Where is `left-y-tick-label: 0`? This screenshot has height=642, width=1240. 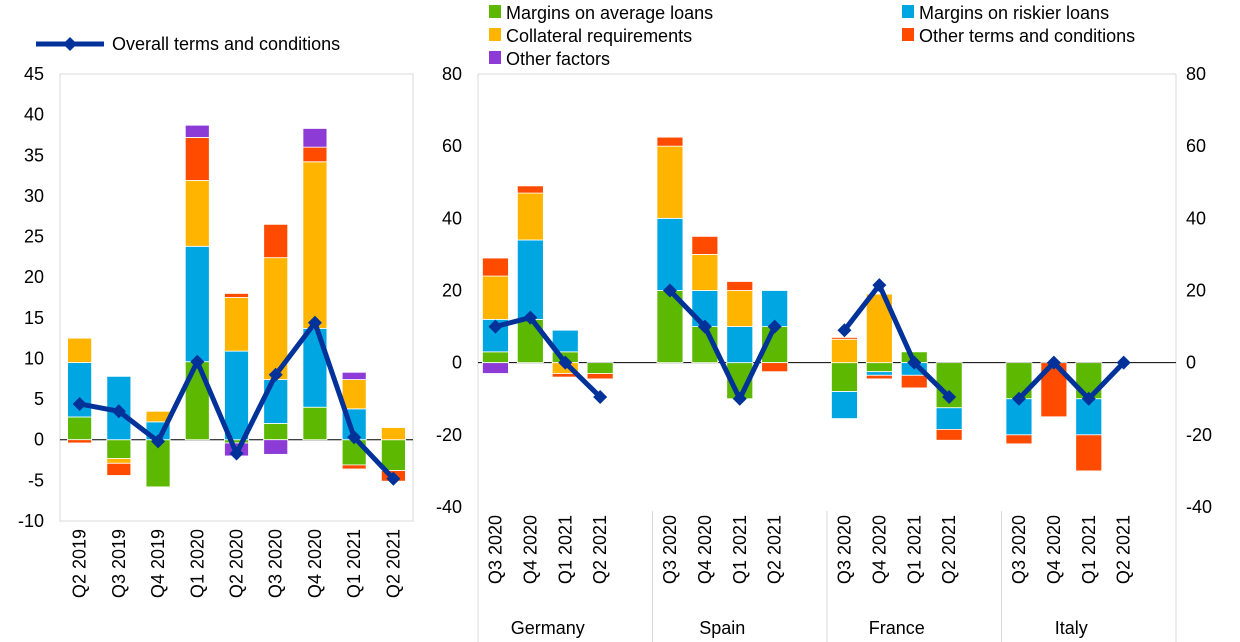
left-y-tick-label: 0 is located at coordinates (39, 440).